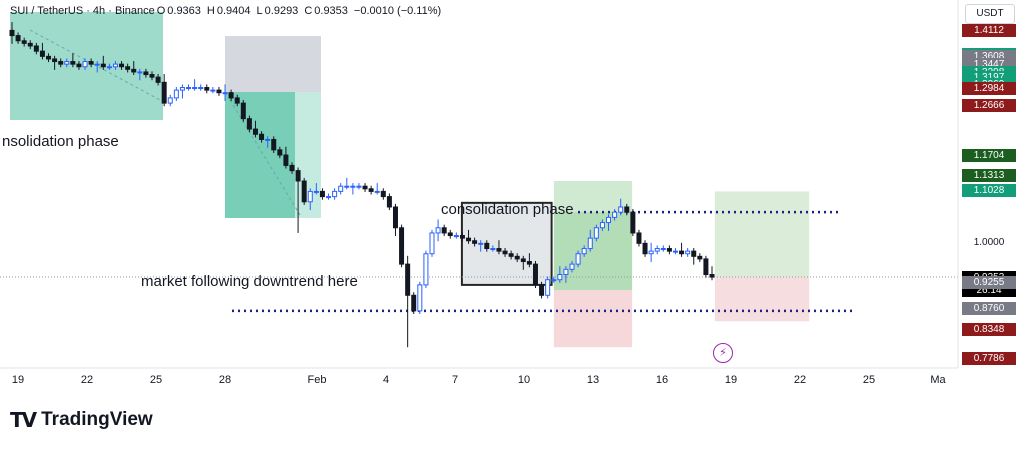  I want to click on price-label: 0.9255, so click(989, 283).